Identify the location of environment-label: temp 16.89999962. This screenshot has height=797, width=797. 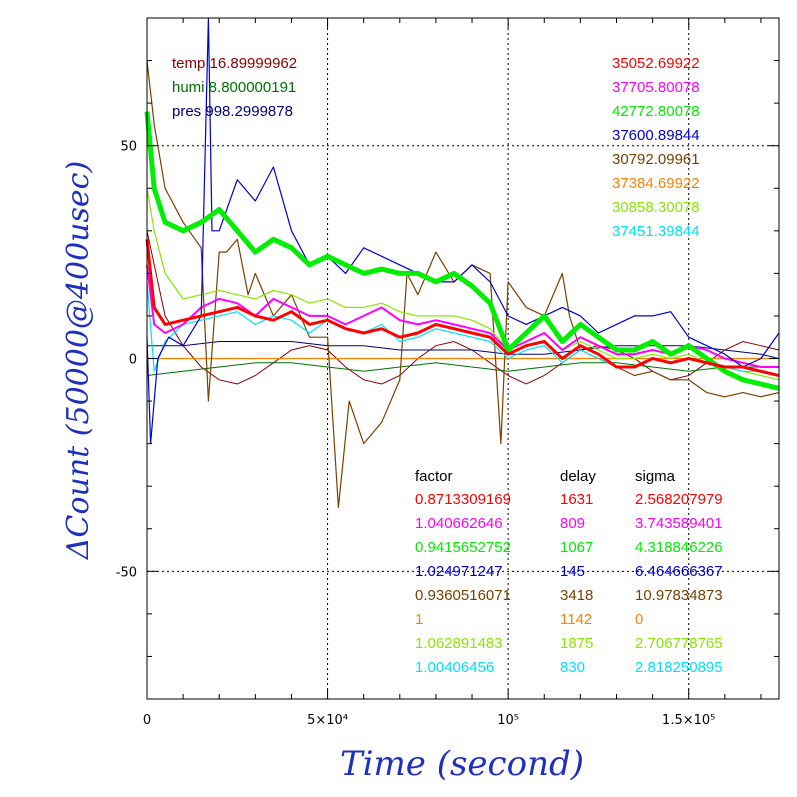
(234, 63).